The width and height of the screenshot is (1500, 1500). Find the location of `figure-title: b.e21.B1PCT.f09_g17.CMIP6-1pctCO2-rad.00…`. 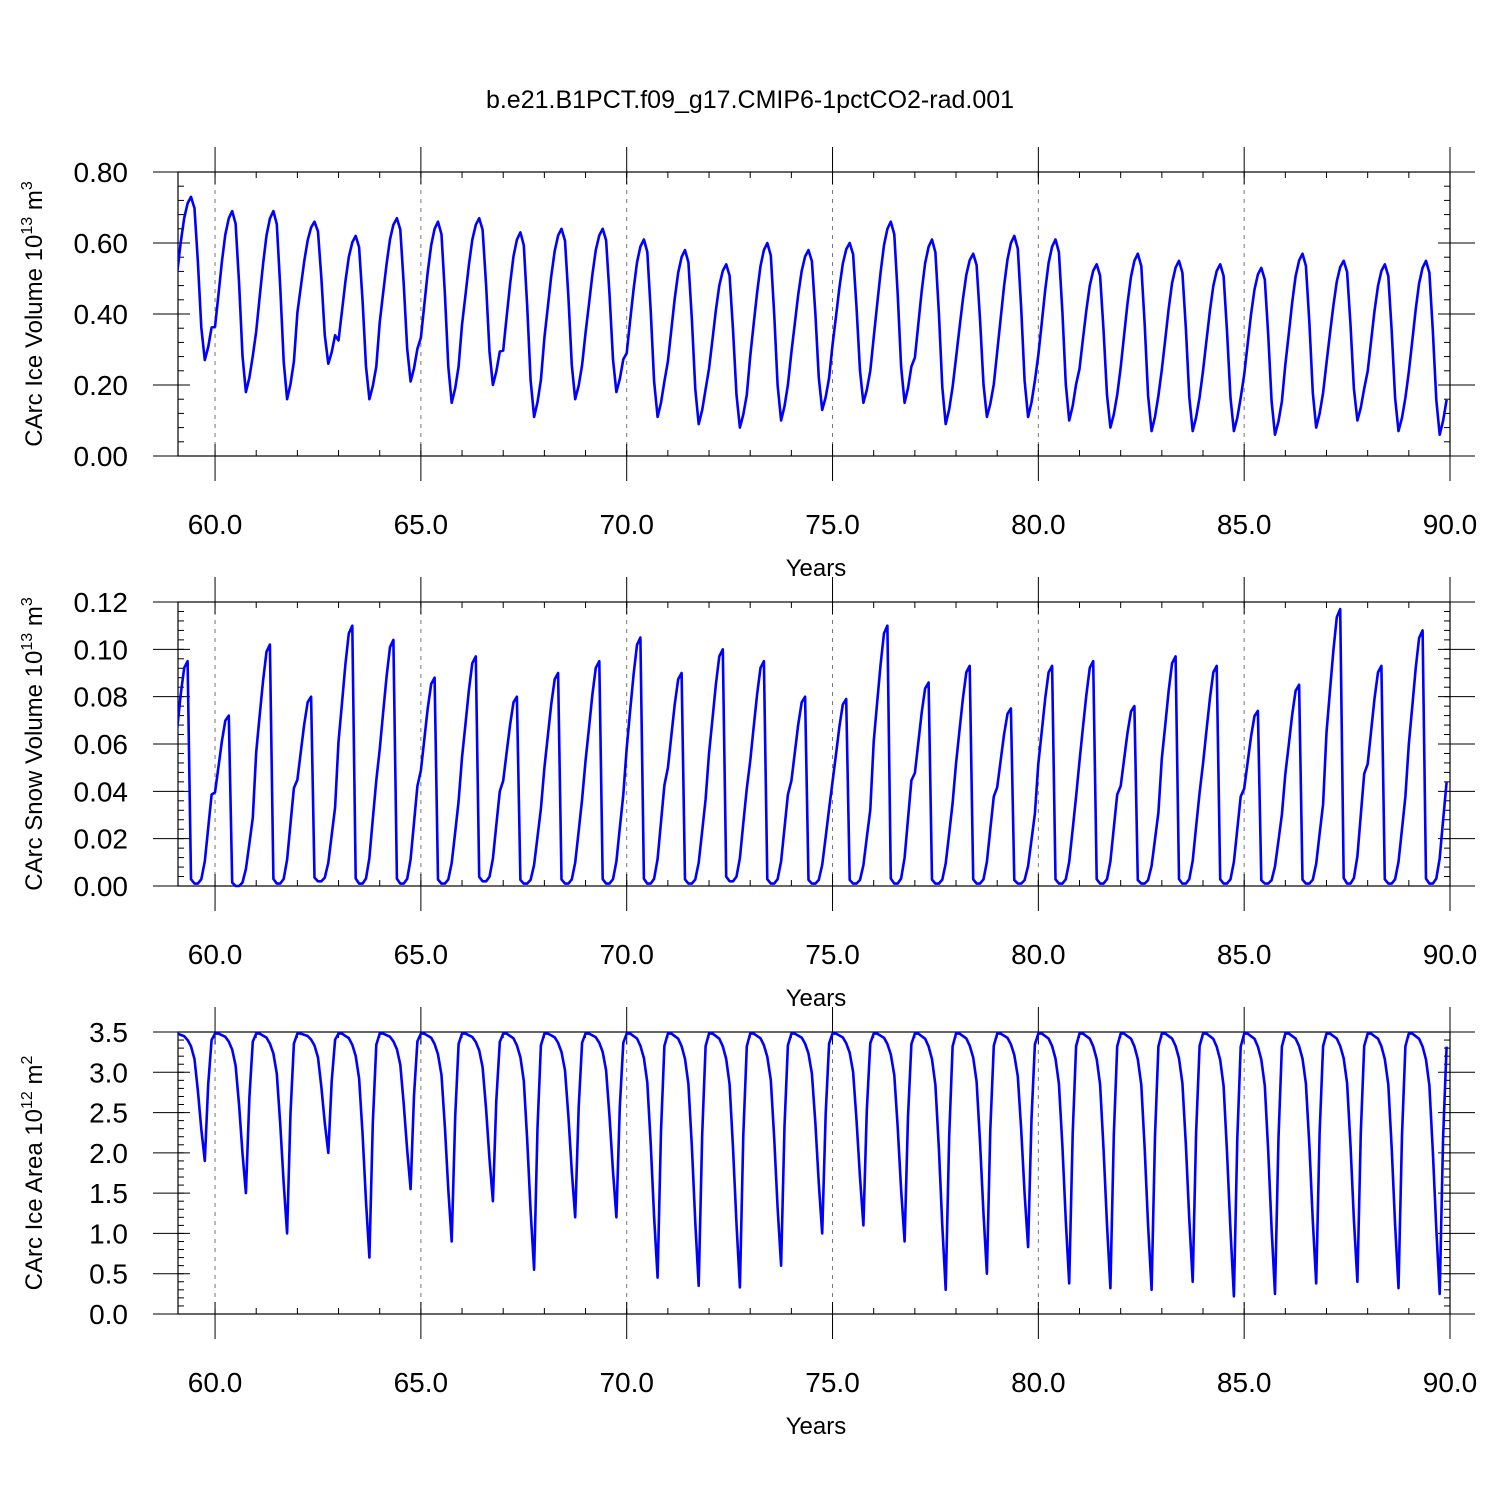

figure-title: b.e21.B1PCT.f09_g17.CMIP6-1pctCO2-rad.00… is located at coordinates (750, 100).